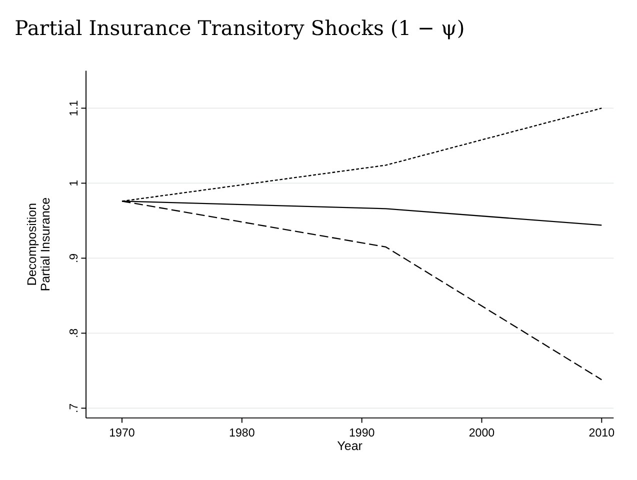  What do you see at coordinates (74, 108) in the screenshot?
I see `y-tick-label: 1.1` at bounding box center [74, 108].